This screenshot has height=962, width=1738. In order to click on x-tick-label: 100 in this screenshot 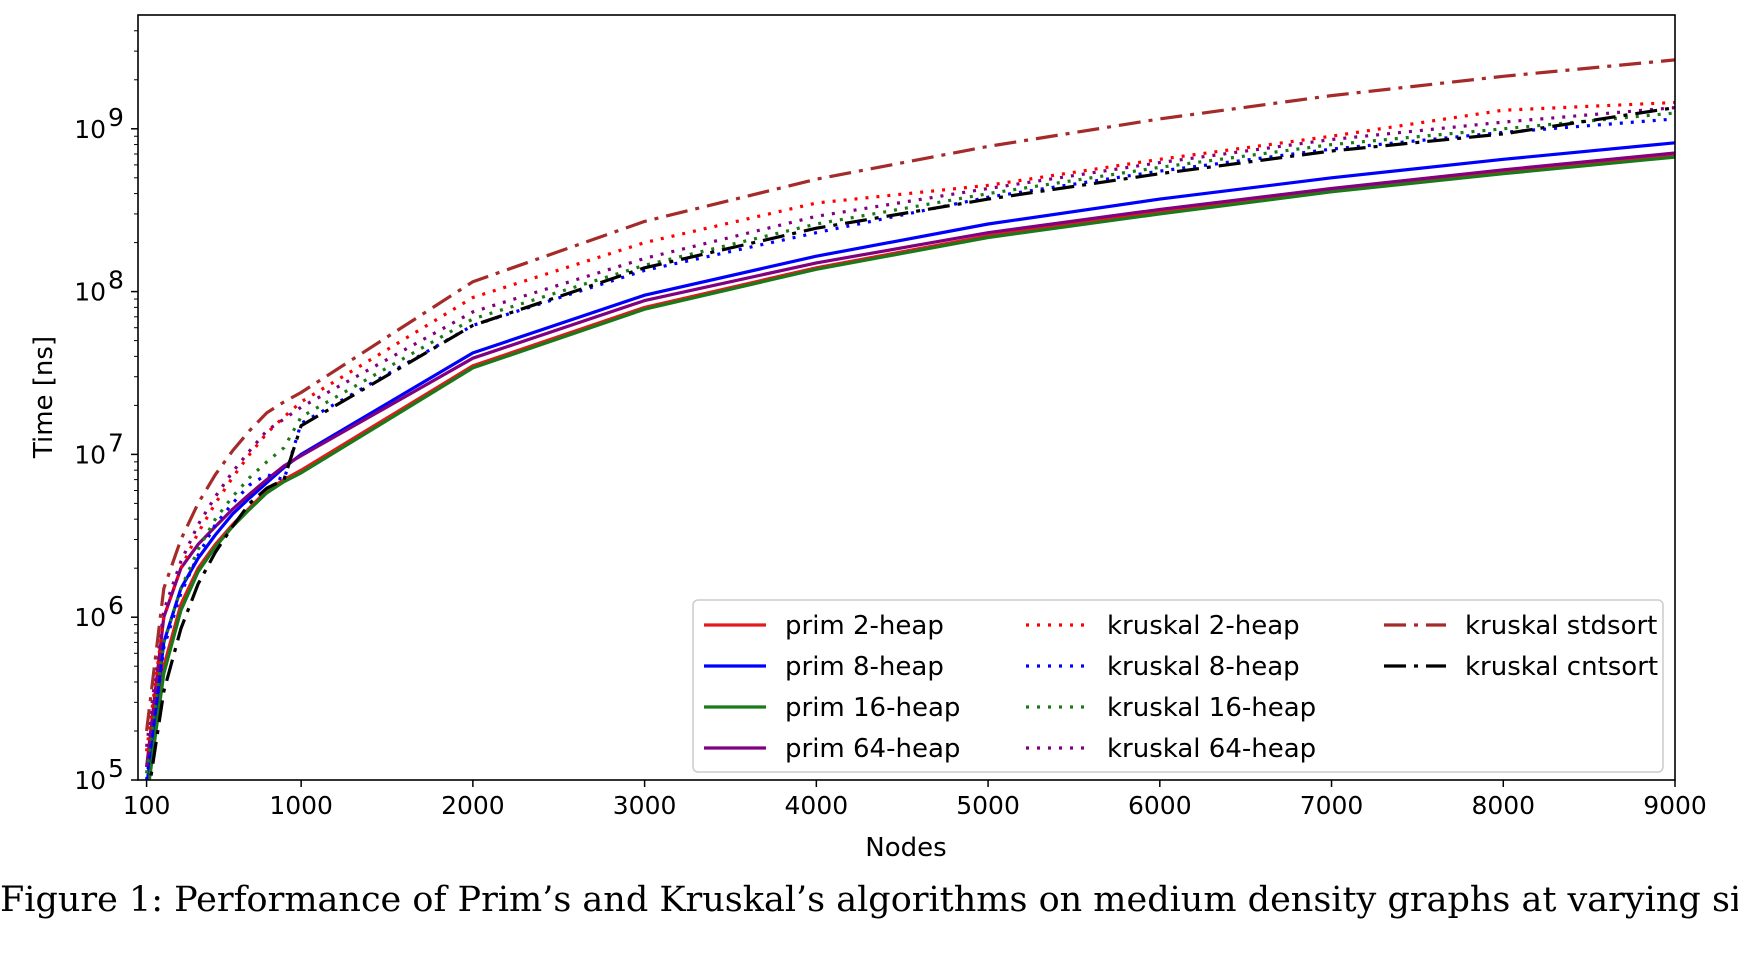, I will do `click(147, 805)`.